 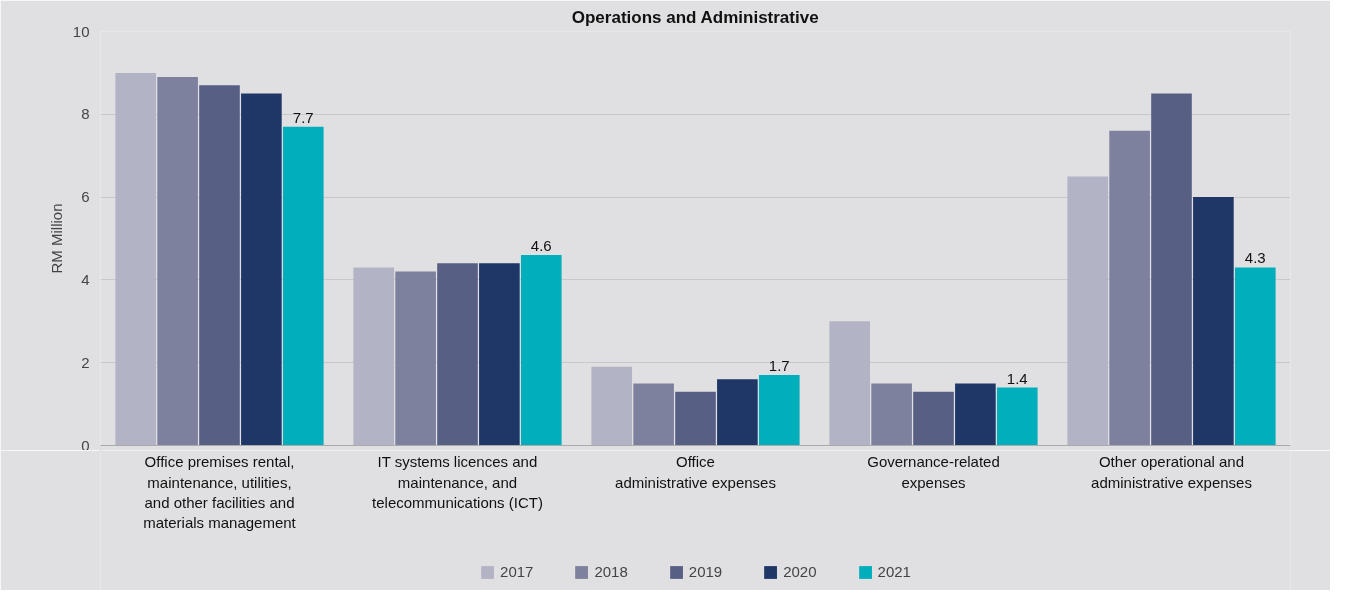 I want to click on x-tick-label: IT systems licences and maintenance, and telecommunications (ICT), so click(x=457, y=482).